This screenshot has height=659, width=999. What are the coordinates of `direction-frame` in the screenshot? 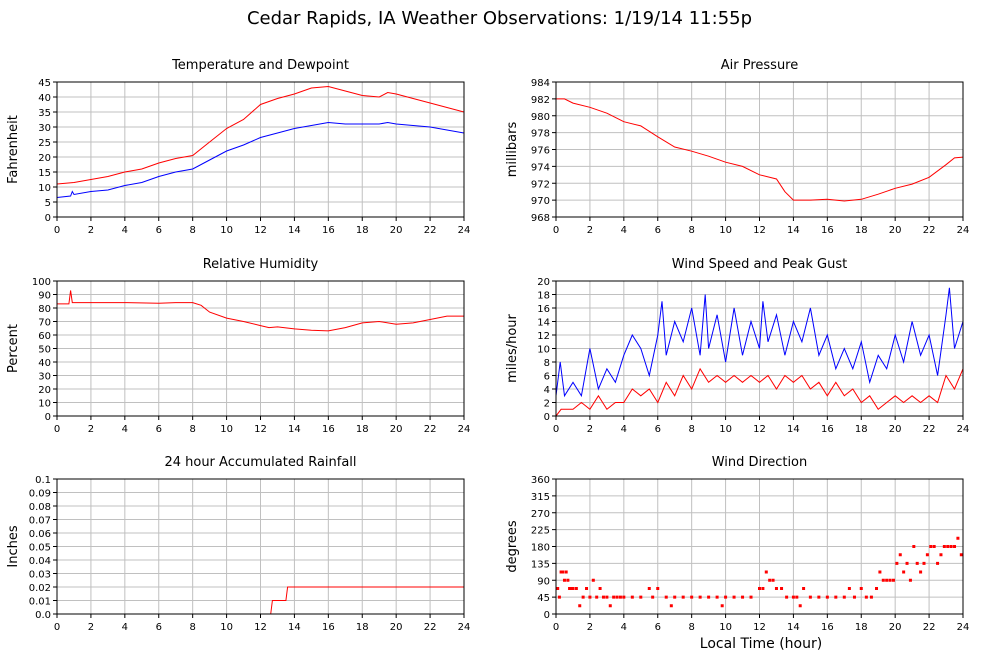 It's located at (759, 546).